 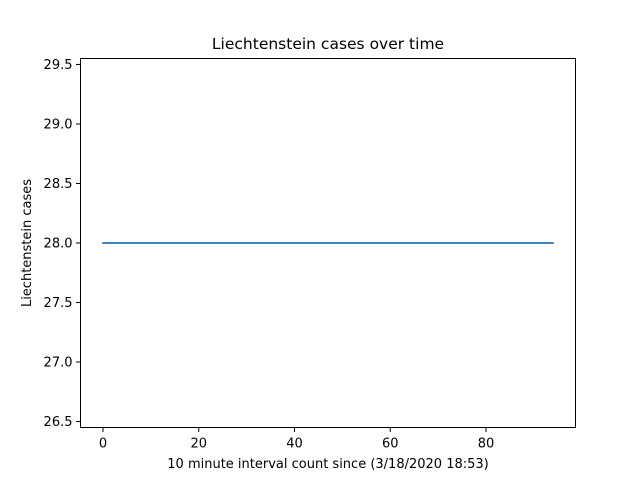 What do you see at coordinates (198, 444) in the screenshot?
I see `x-tick-label: 20` at bounding box center [198, 444].